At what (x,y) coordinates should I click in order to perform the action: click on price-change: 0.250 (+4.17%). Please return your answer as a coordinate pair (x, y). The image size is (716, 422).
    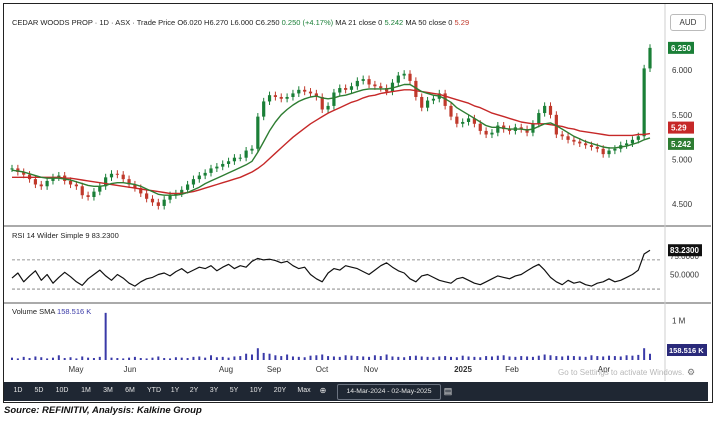
    Looking at the image, I should click on (307, 22).